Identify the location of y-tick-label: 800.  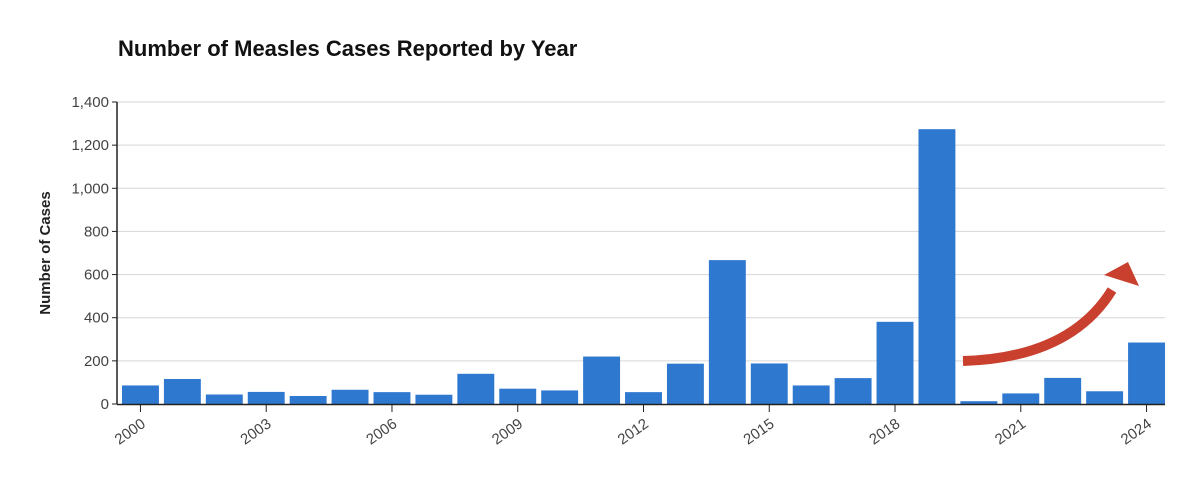
(96, 231).